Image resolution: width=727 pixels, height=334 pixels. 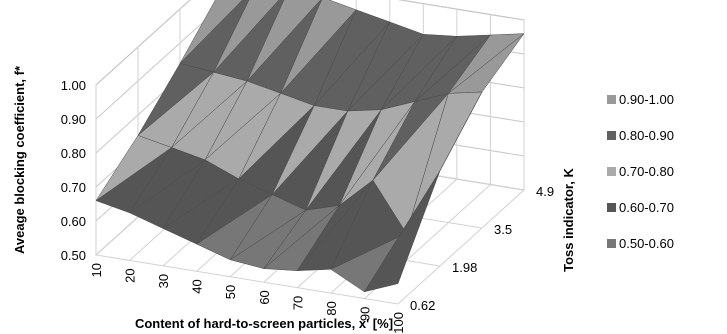 What do you see at coordinates (545, 191) in the screenshot?
I see `y-tick-label: 4.9` at bounding box center [545, 191].